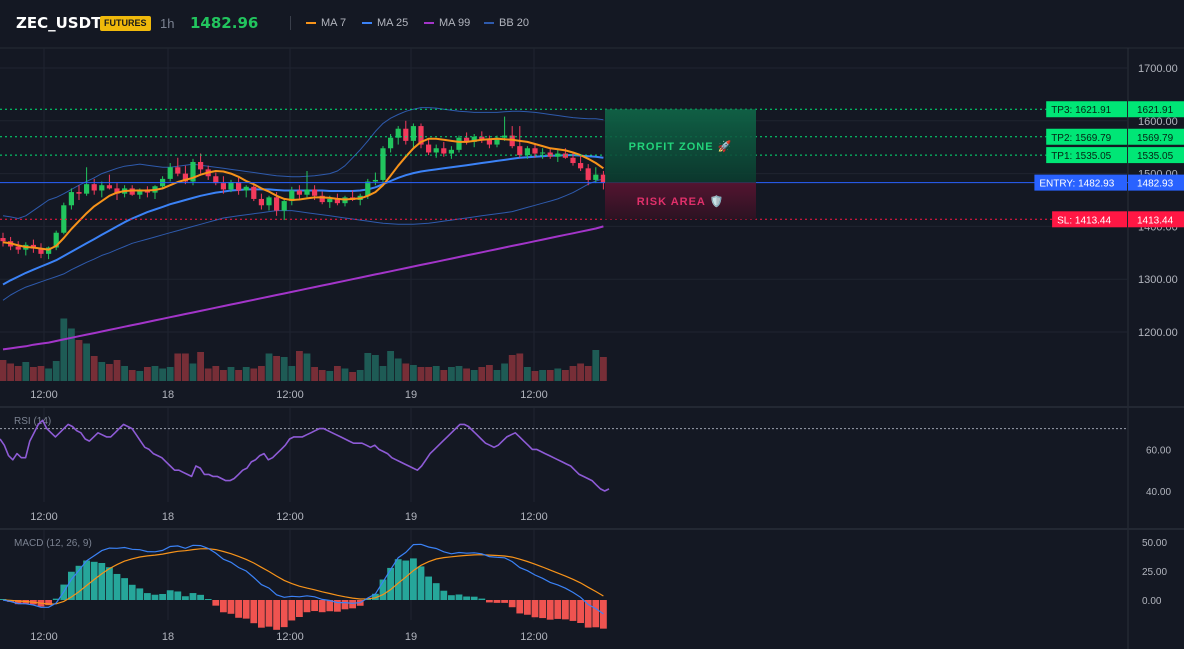 This screenshot has width=1184, height=649. Describe the element at coordinates (1154, 572) in the screenshot. I see `macd-axis-tick: 25.00` at that location.